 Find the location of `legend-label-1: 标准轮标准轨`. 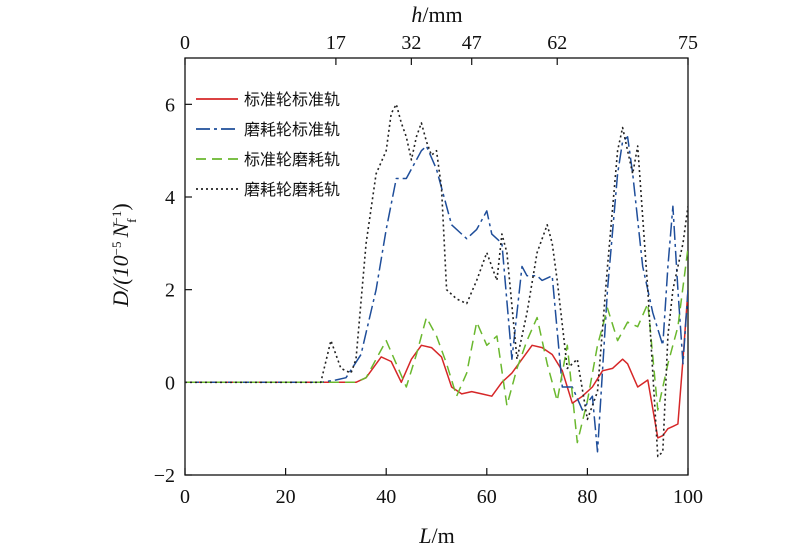

legend-label-1: 标准轮标准轨 is located at coordinates (292, 99).